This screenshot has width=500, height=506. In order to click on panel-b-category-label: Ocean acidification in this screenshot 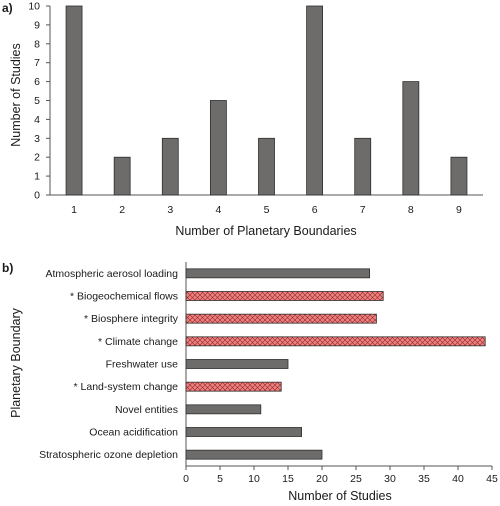, I will do `click(133, 433)`.